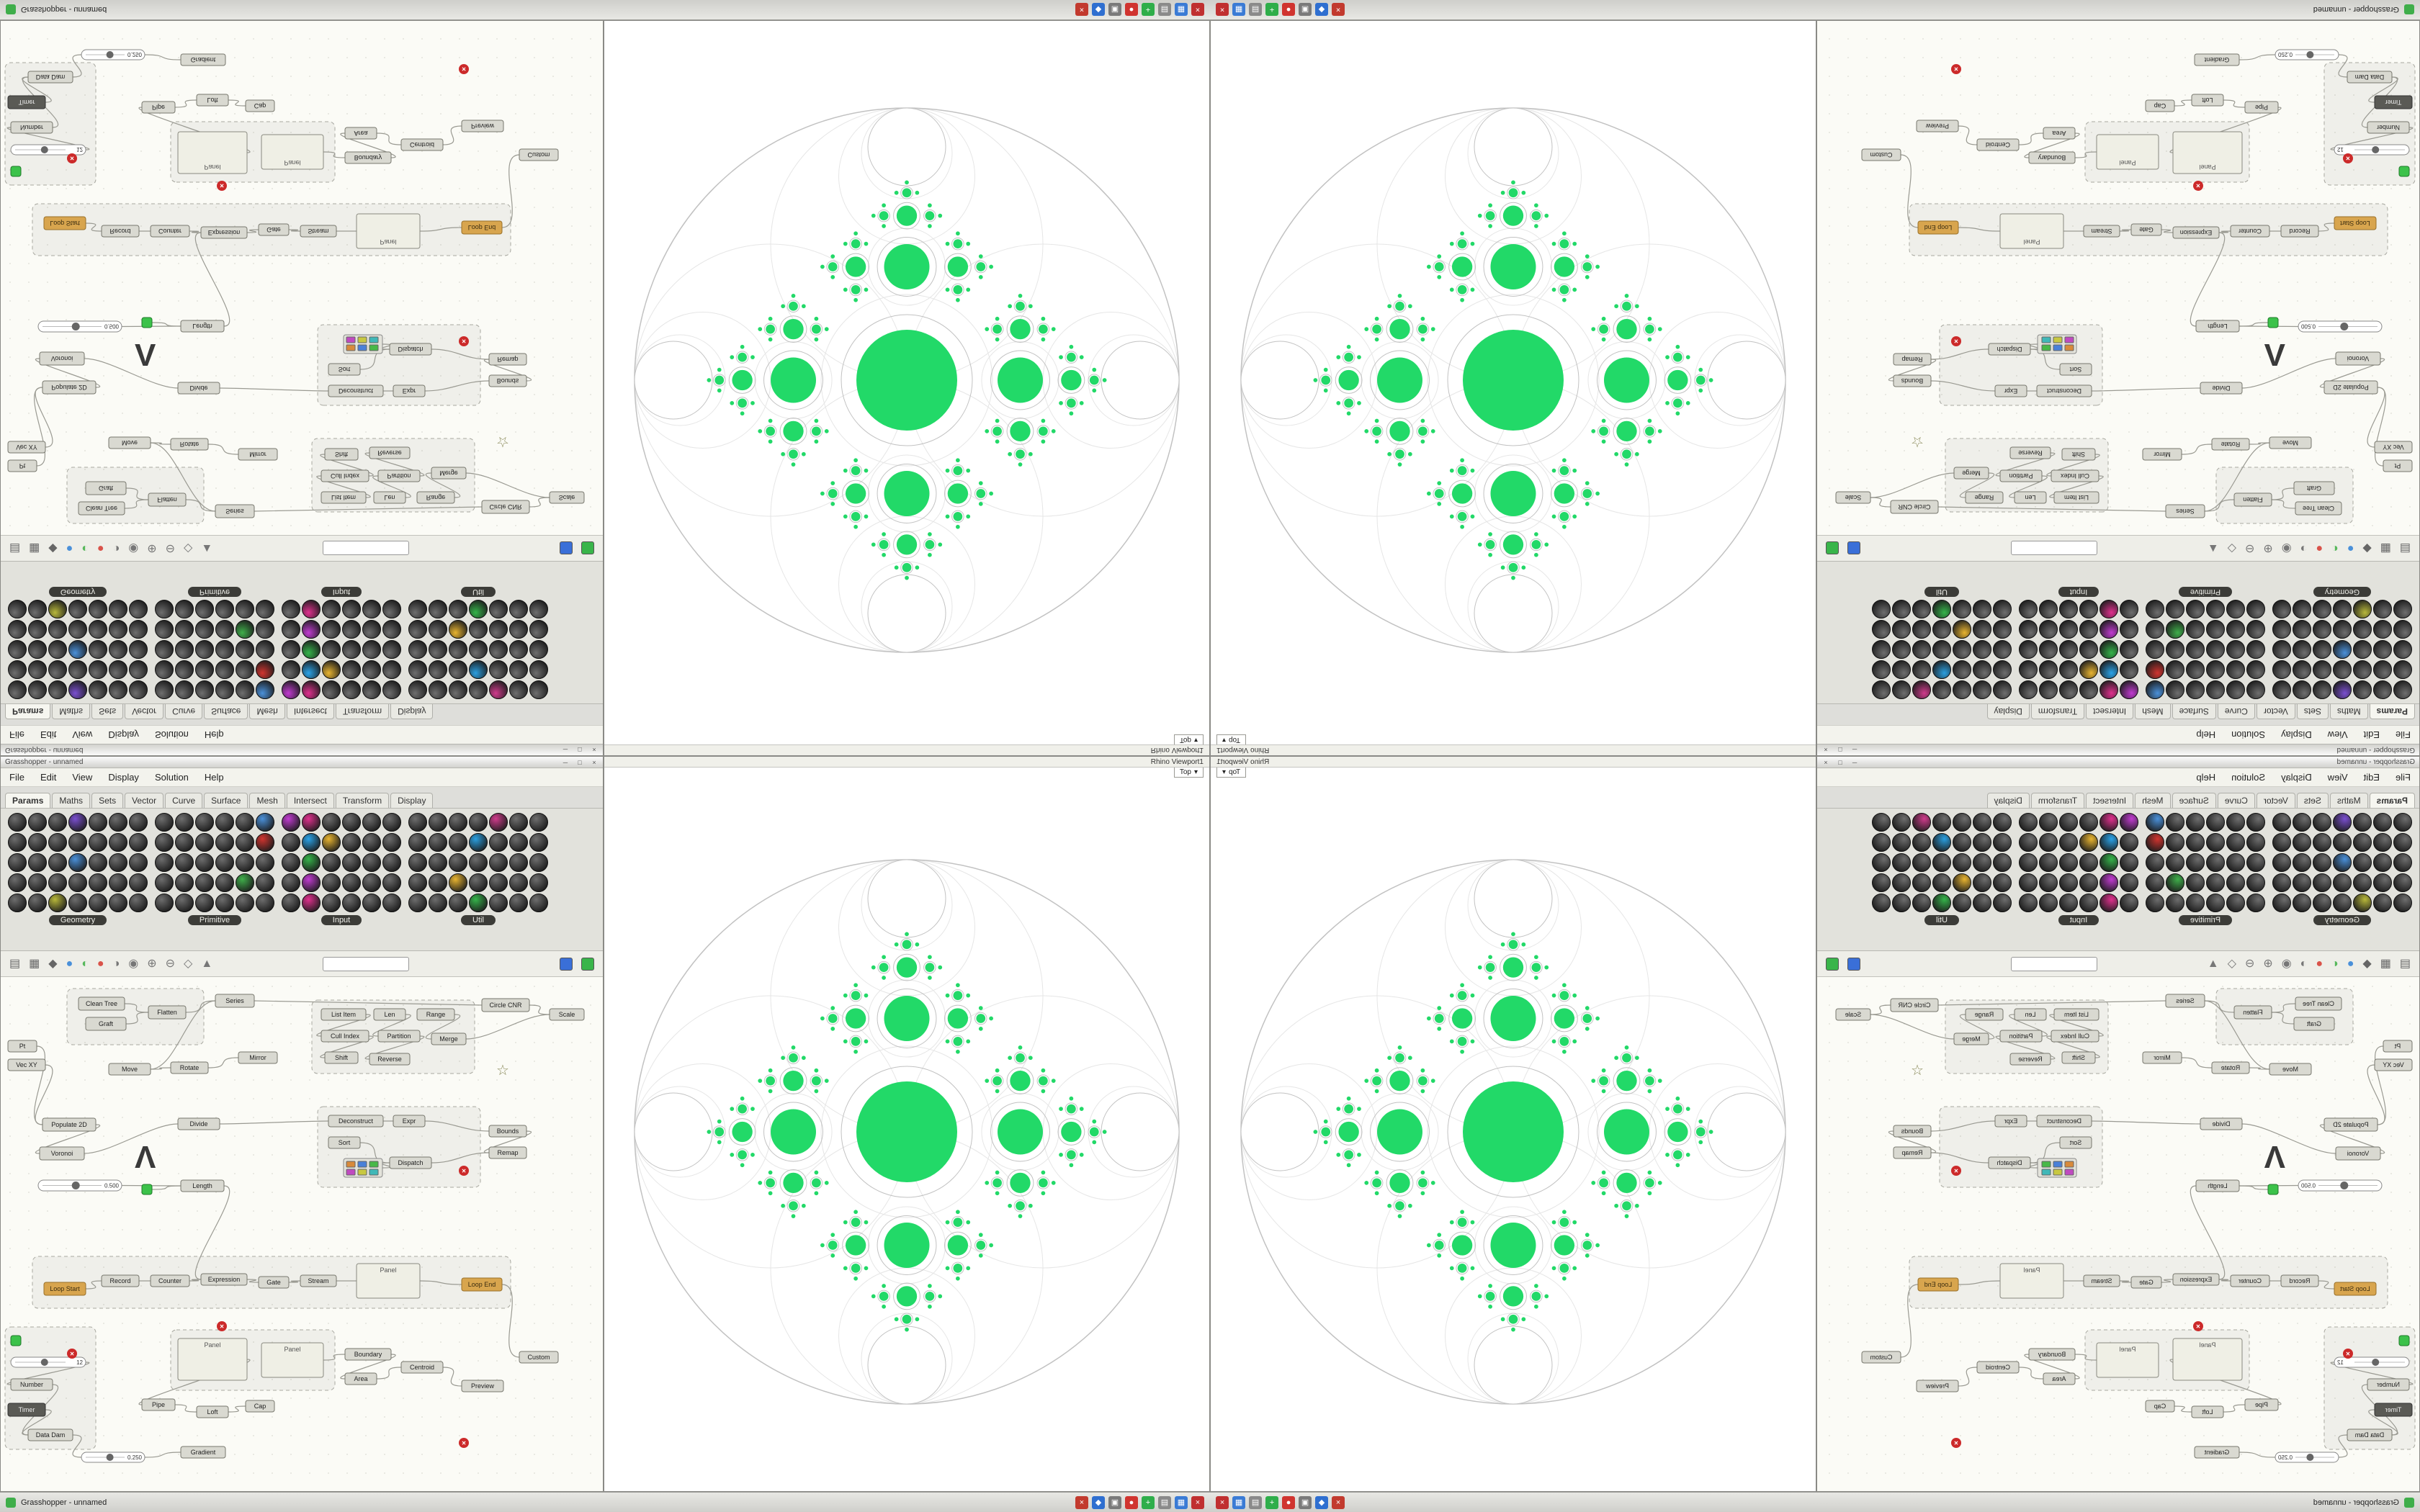  Describe the element at coordinates (2217, 1185) in the screenshot. I see `gh-node: Length` at that location.